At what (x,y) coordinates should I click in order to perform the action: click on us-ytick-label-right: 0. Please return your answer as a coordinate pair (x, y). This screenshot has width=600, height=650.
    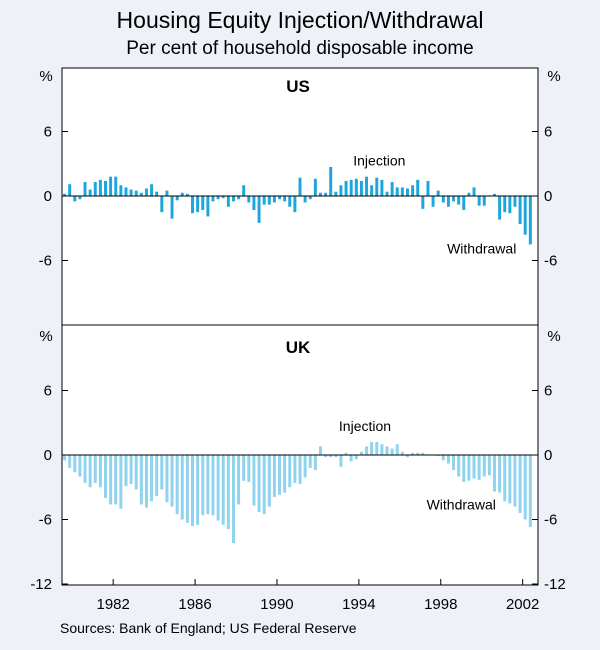
    Looking at the image, I should click on (548, 196).